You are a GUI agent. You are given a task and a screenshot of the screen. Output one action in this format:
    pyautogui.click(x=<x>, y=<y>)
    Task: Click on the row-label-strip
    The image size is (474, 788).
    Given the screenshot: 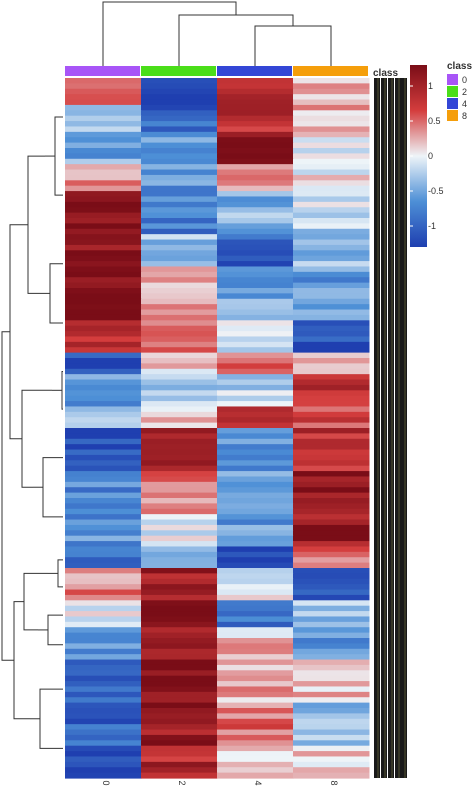 What is the action you would take?
    pyautogui.click(x=390, y=428)
    